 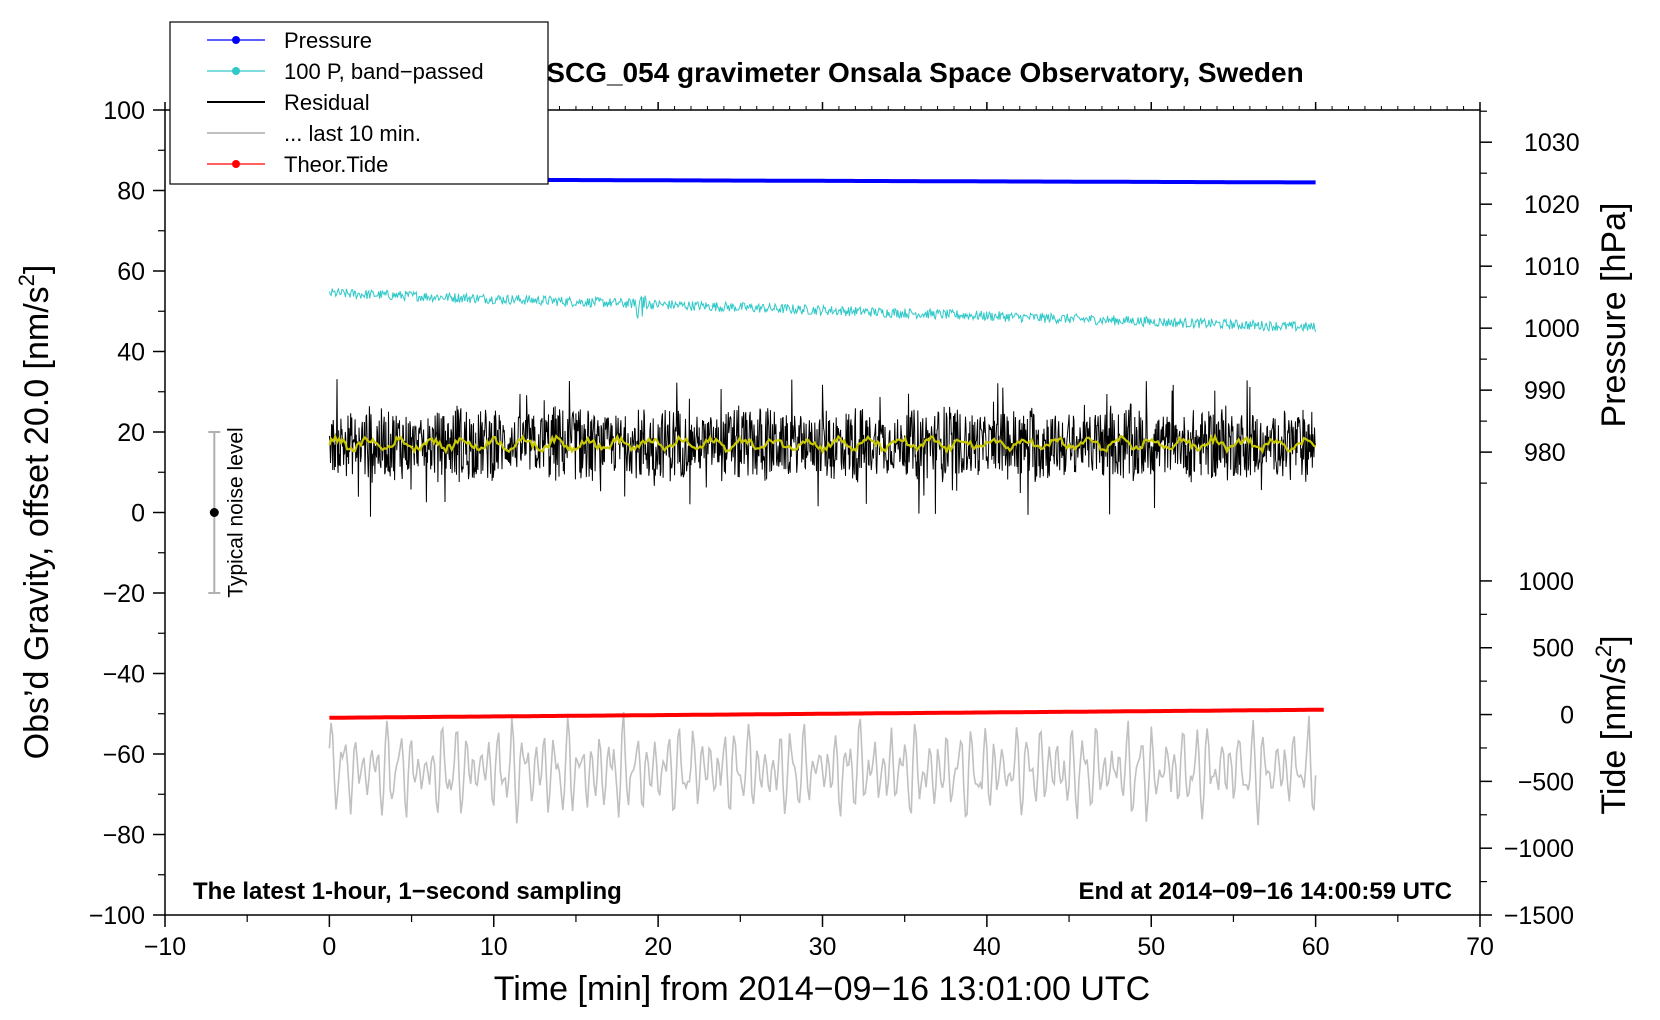 I want to click on residual-series, so click(x=822, y=448).